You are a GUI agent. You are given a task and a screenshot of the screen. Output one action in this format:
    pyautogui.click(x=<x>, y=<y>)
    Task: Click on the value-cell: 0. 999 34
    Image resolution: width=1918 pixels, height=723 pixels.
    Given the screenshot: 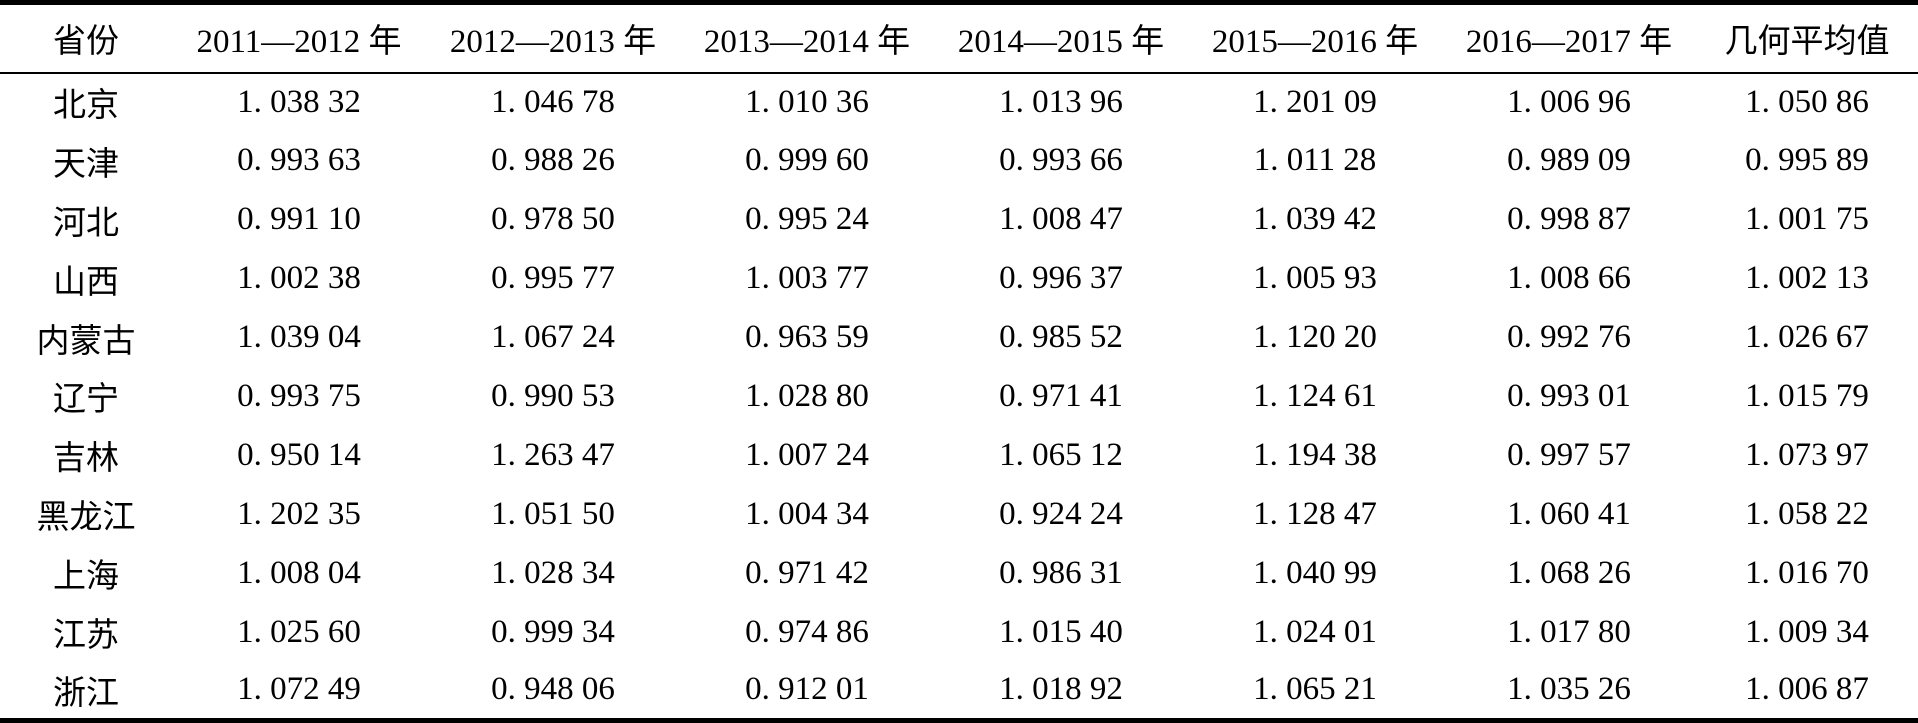 What is the action you would take?
    pyautogui.click(x=553, y=631)
    